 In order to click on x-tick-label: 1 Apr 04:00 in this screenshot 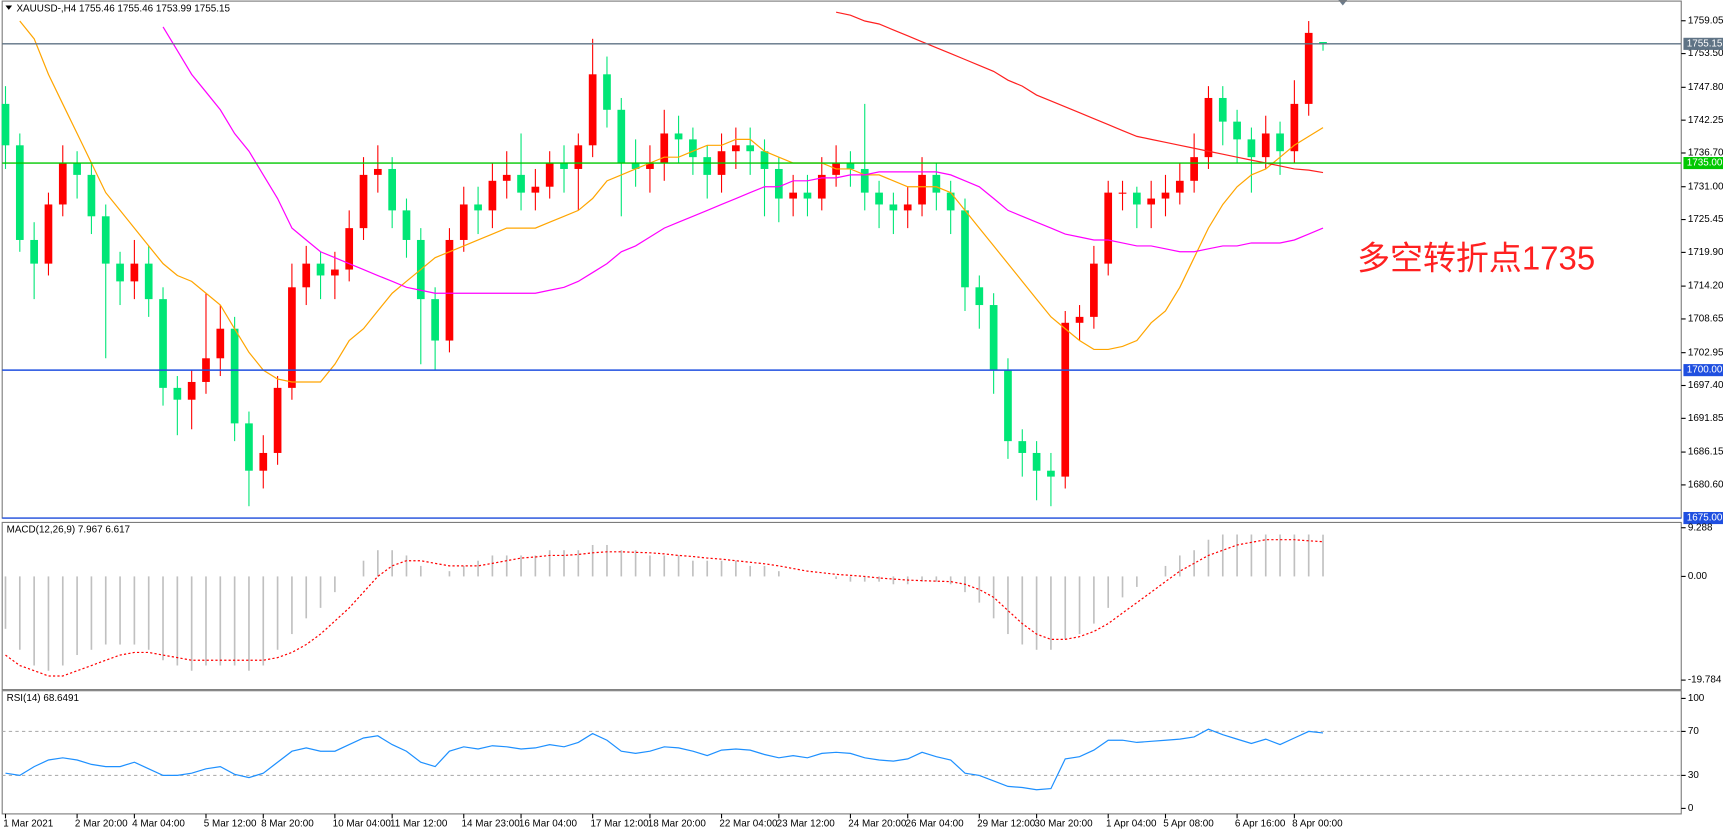, I will do `click(1131, 823)`.